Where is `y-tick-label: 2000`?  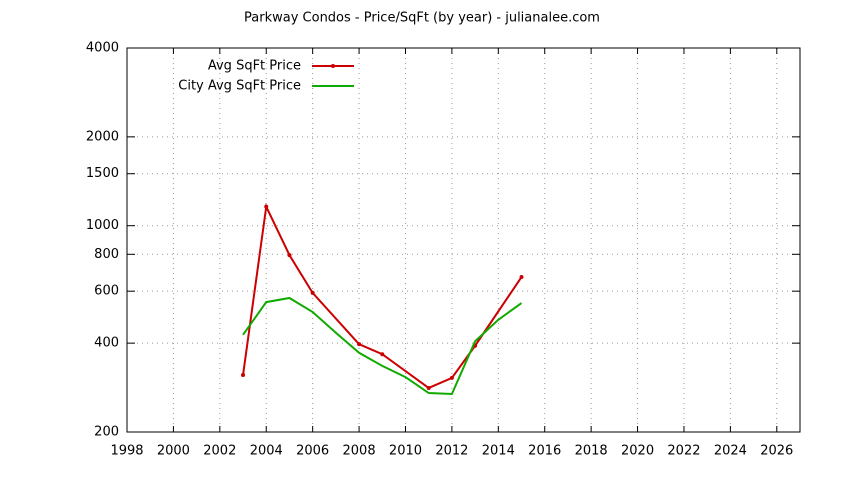
y-tick-label: 2000 is located at coordinates (102, 136).